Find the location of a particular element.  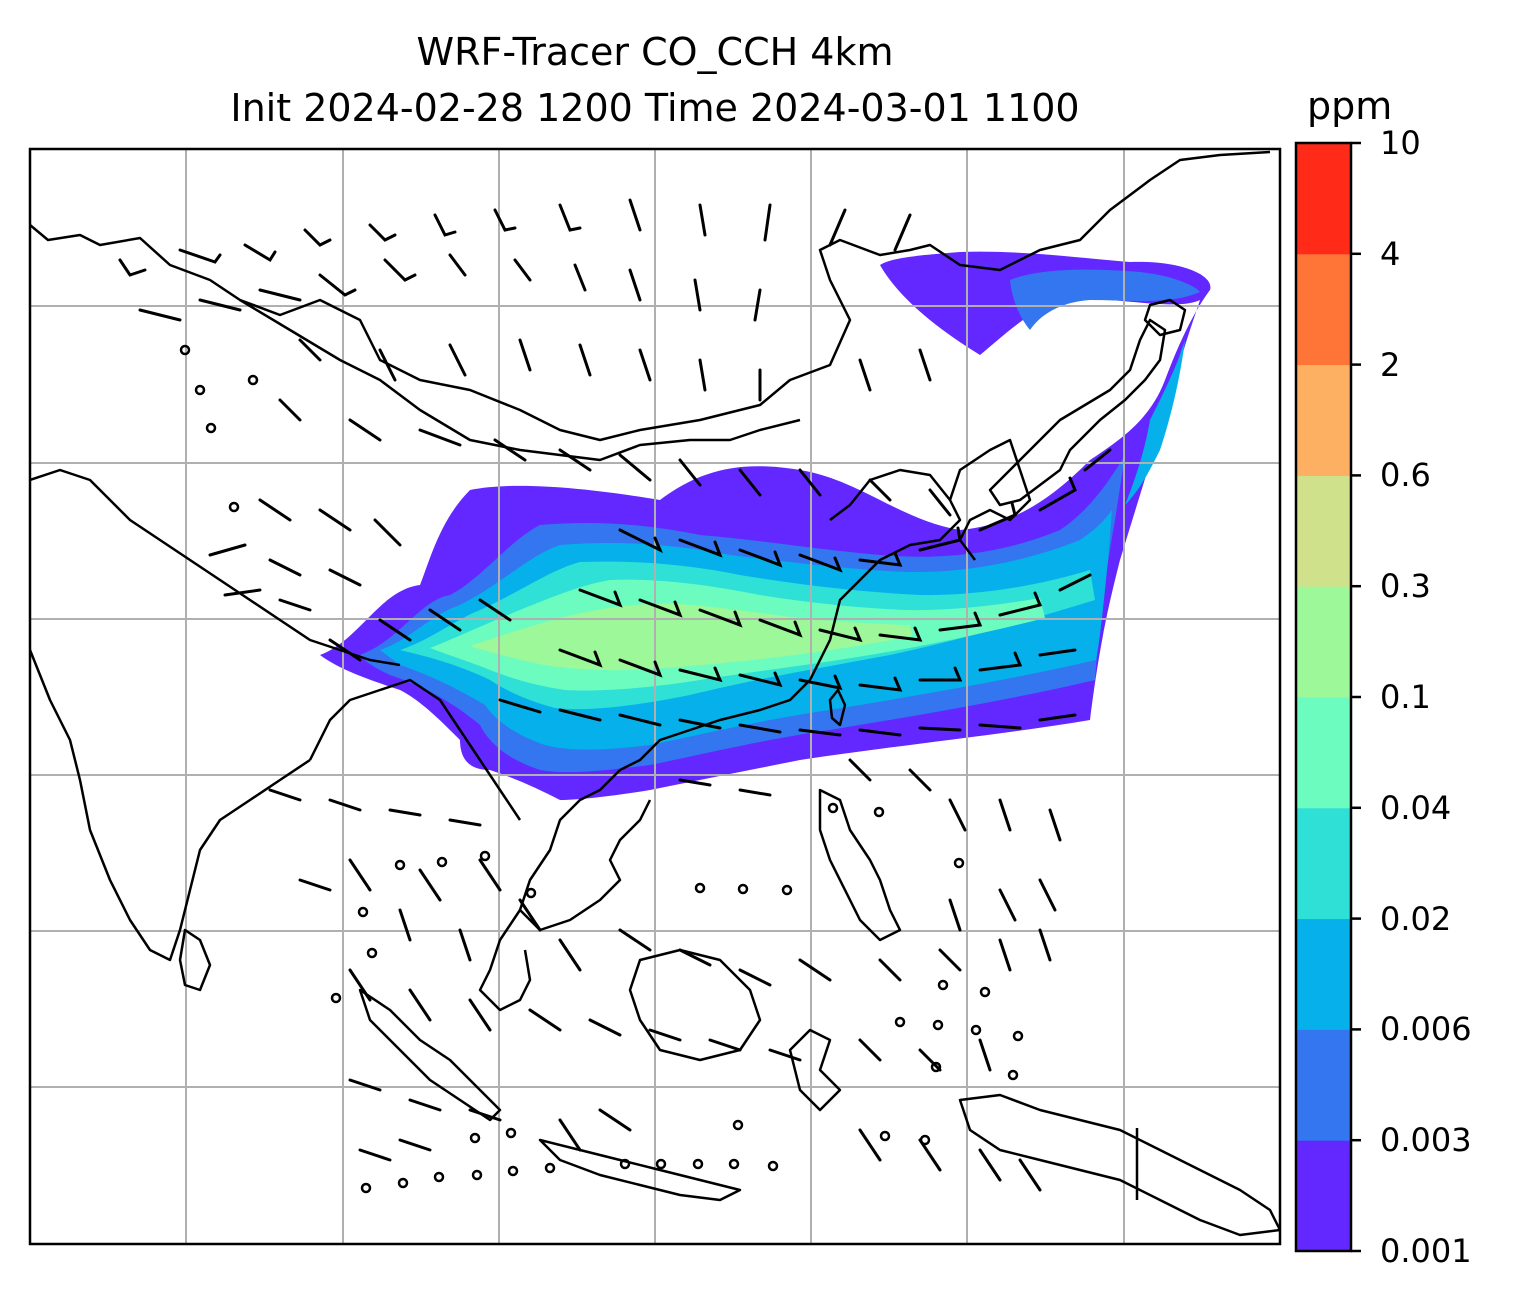

colorbar-tick-label: 2 is located at coordinates (1390, 364).